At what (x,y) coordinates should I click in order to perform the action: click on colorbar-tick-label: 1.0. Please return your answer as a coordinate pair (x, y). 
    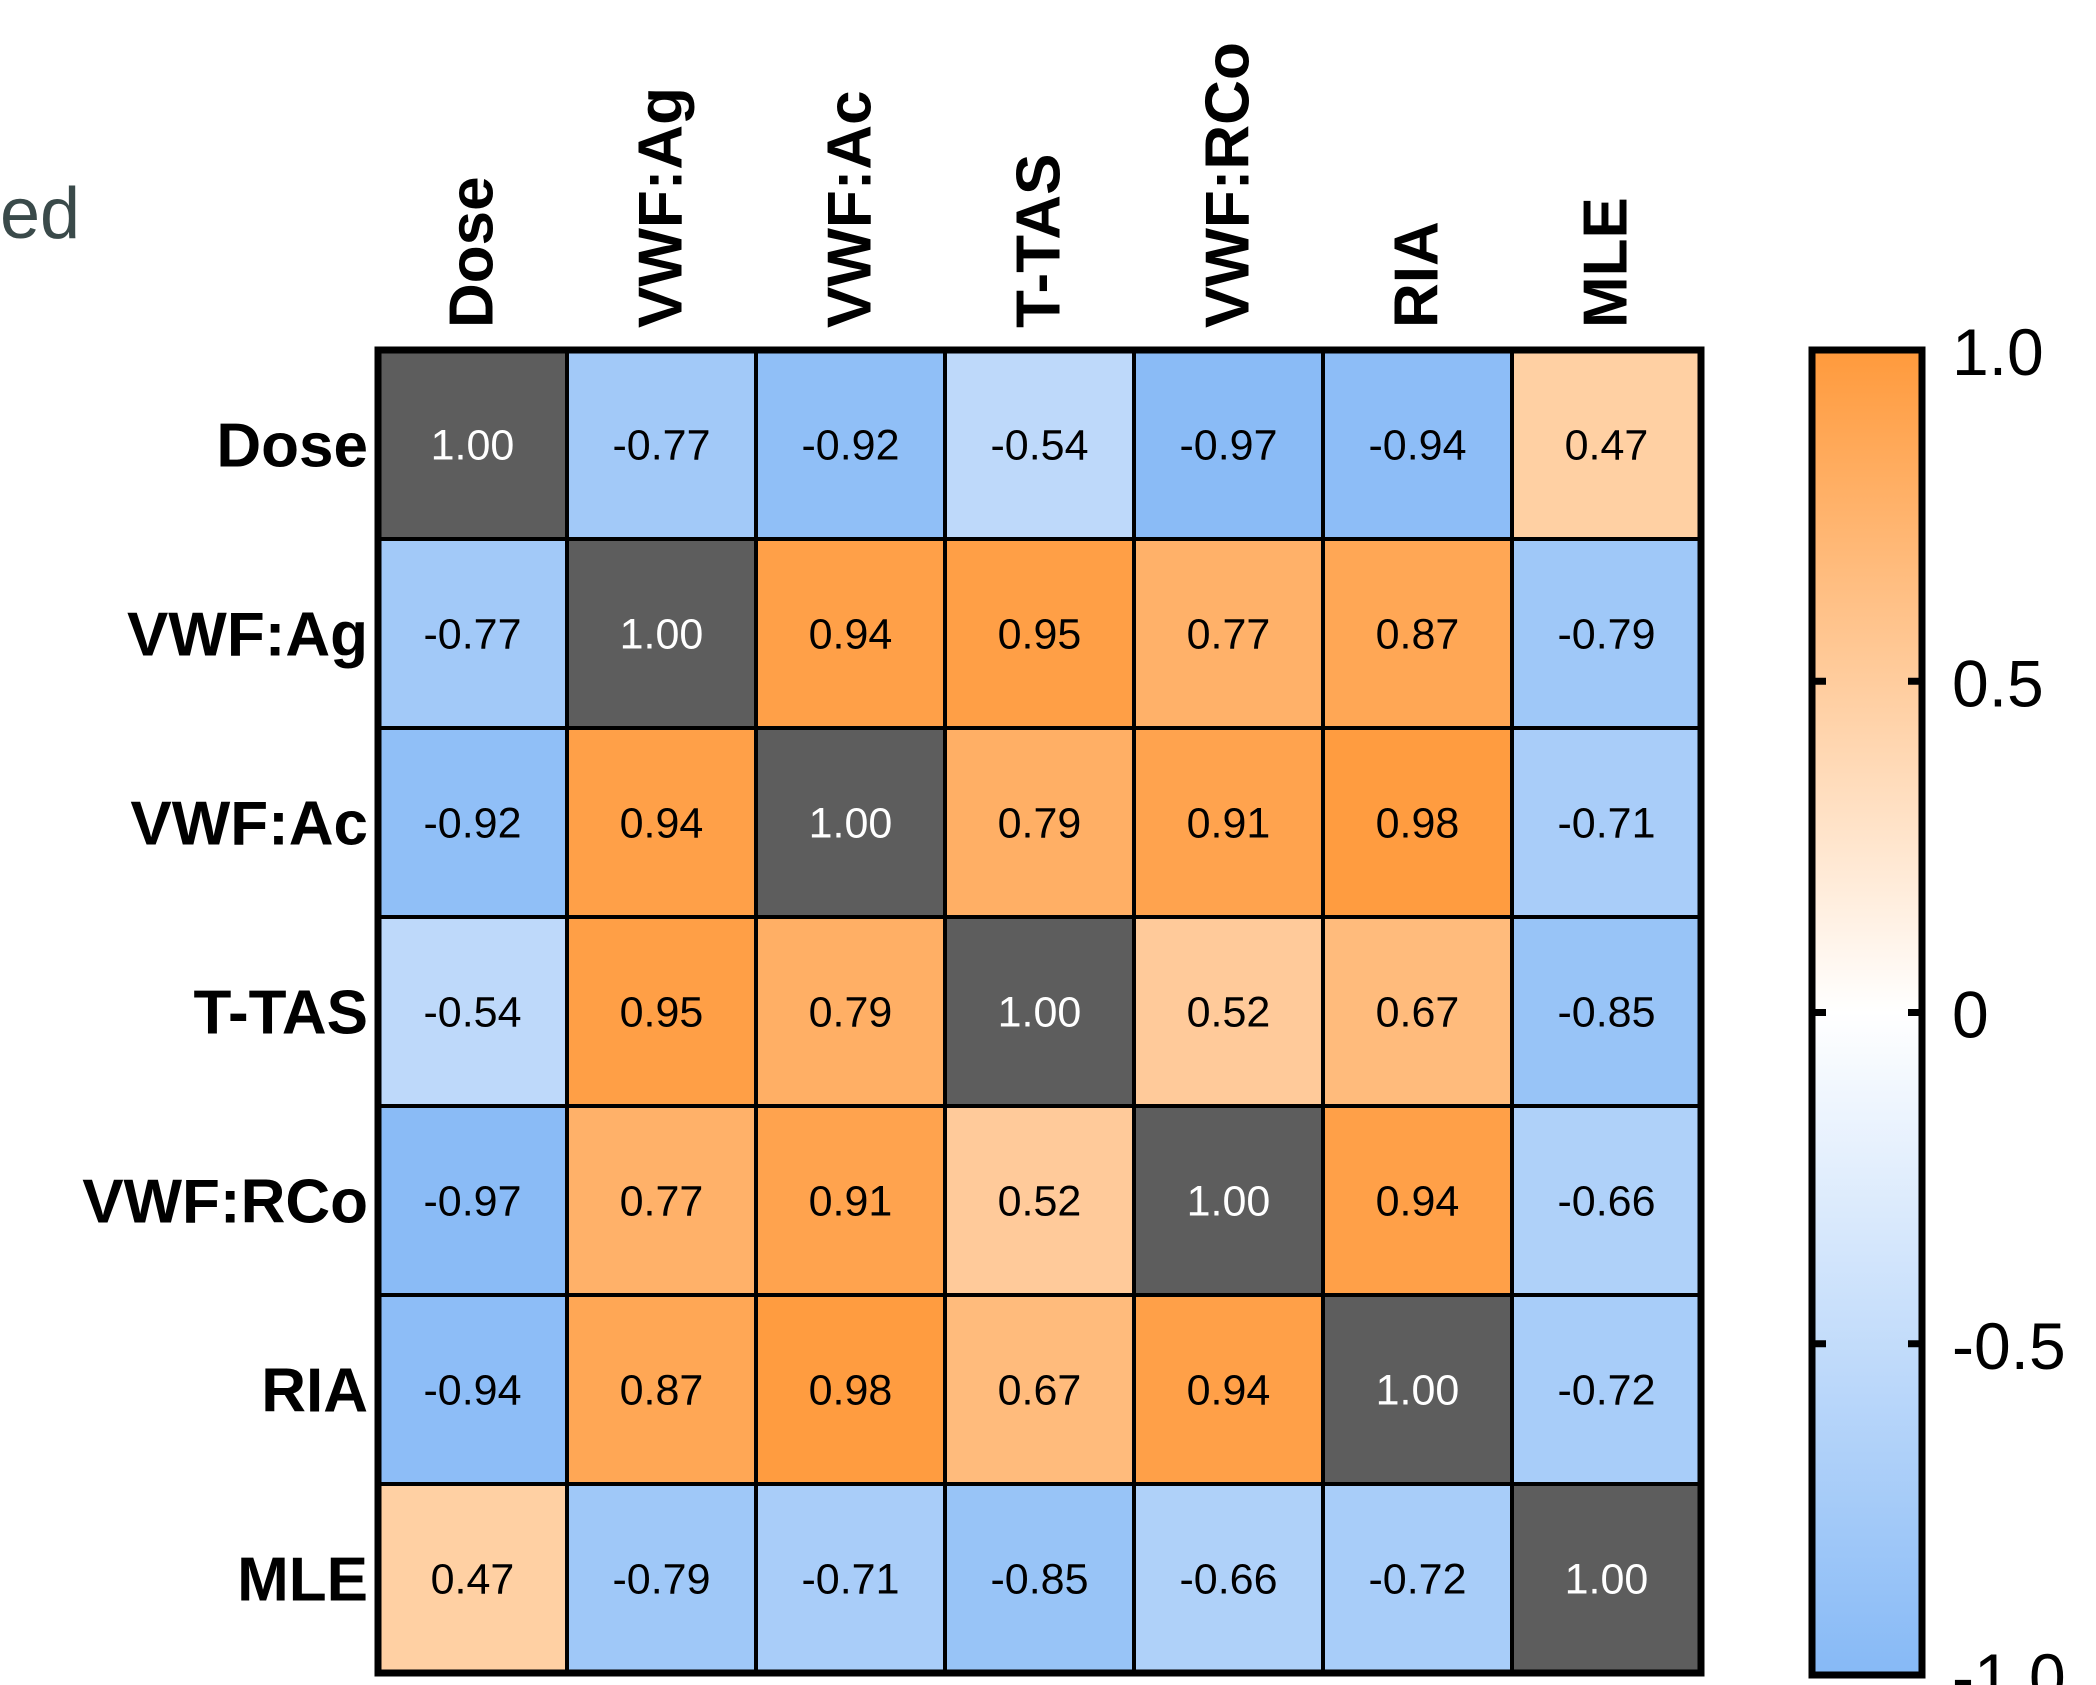
    Looking at the image, I should click on (1998, 352).